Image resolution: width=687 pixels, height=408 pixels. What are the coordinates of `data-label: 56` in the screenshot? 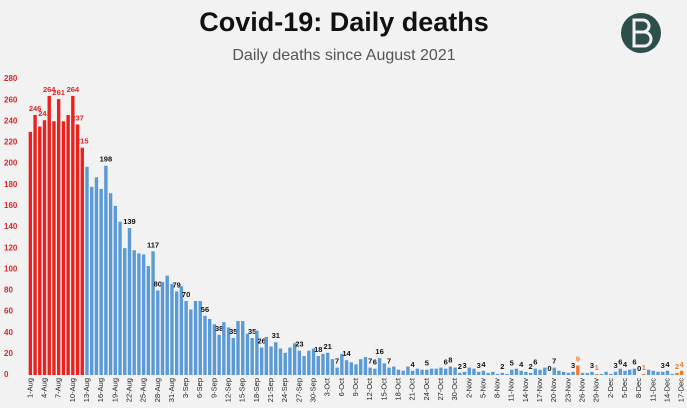 It's located at (205, 309).